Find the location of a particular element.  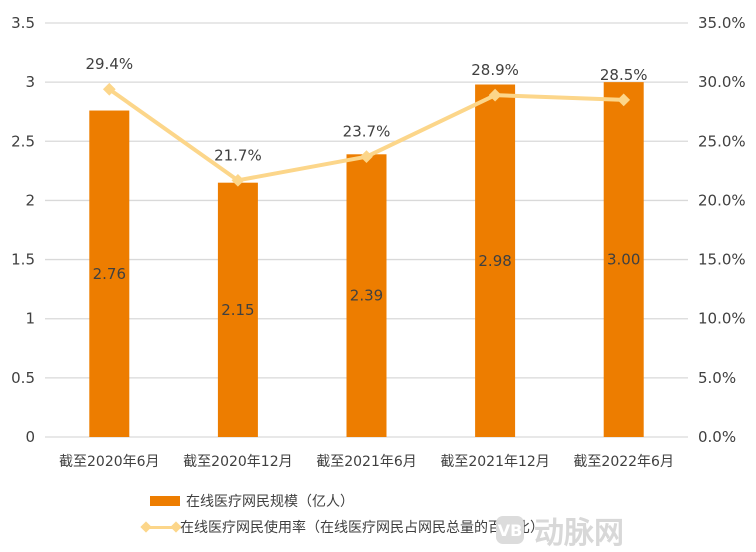

right-tick-label: 30.0% is located at coordinates (722, 82).